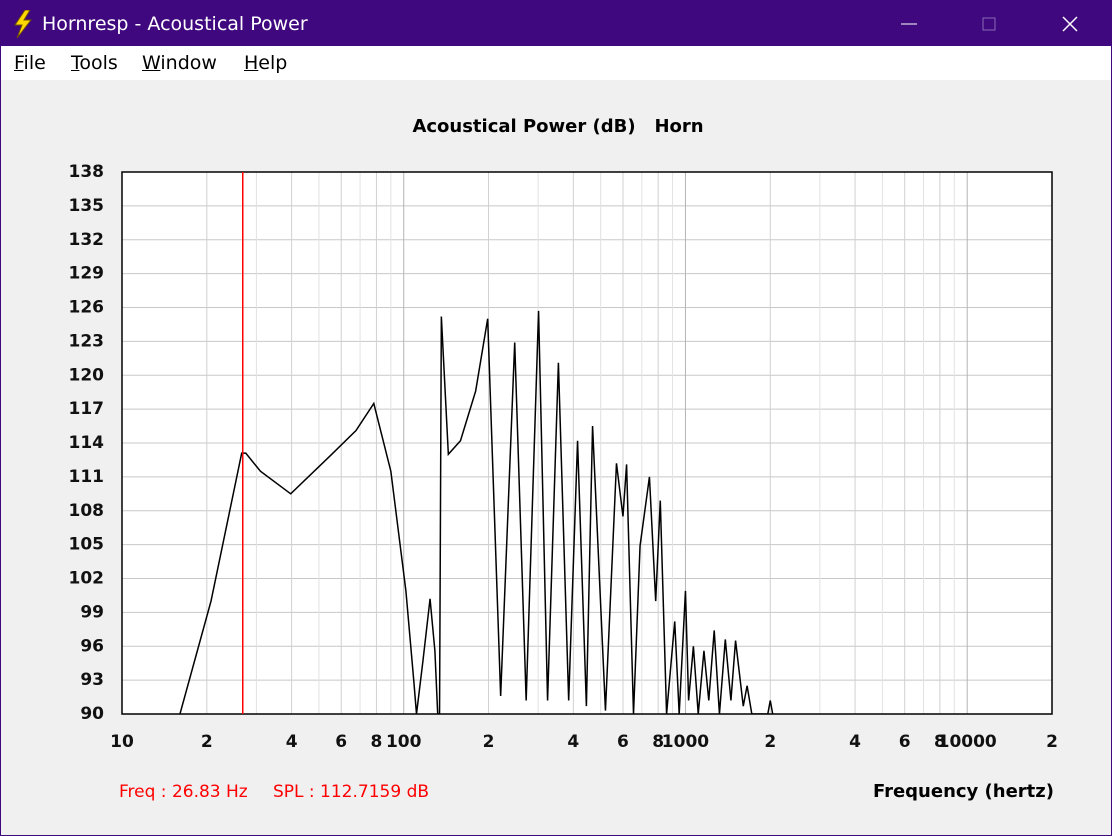  What do you see at coordinates (404, 742) in the screenshot?
I see `x-tick-label: 100` at bounding box center [404, 742].